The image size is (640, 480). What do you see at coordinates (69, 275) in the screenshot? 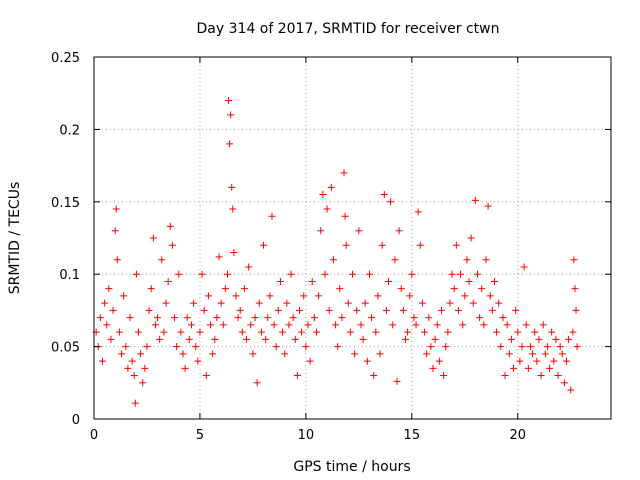
I see `y-tick-label: 0.1` at bounding box center [69, 275].